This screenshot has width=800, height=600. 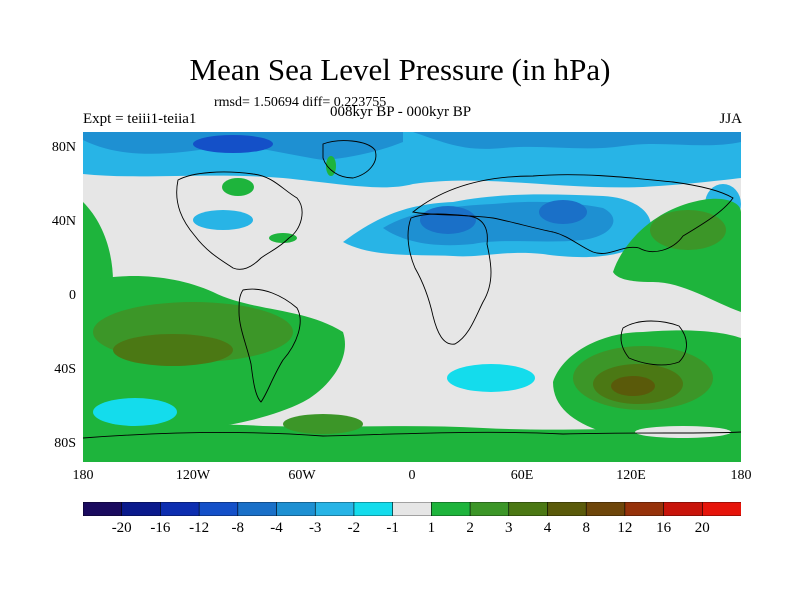 What do you see at coordinates (683, 432) in the screenshot?
I see `antarctic-neutral-patch` at bounding box center [683, 432].